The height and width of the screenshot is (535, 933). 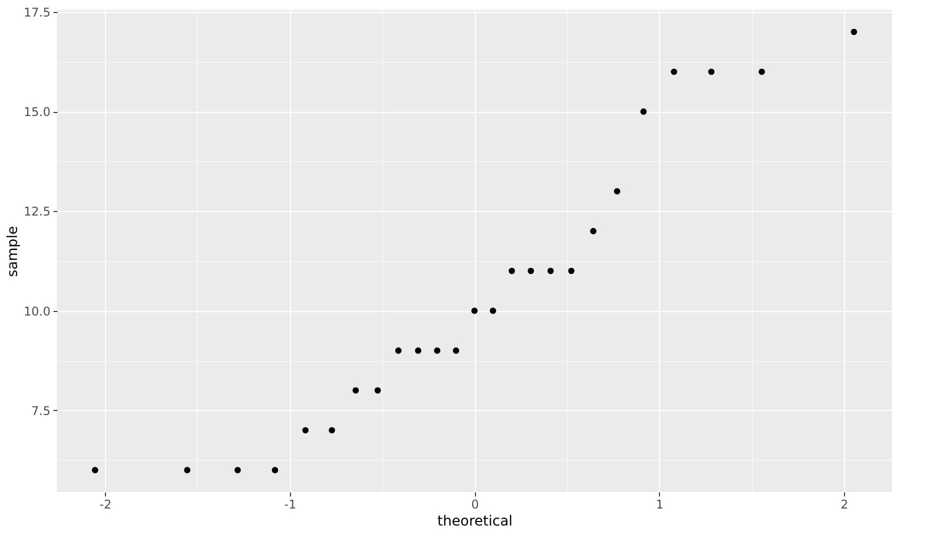 What do you see at coordinates (37, 12) in the screenshot?
I see `y-tick-label: 17.5` at bounding box center [37, 12].